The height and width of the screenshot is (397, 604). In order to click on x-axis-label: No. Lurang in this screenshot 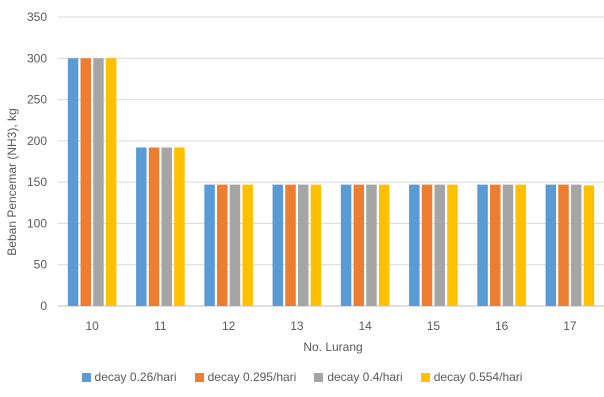, I will do `click(332, 347)`.